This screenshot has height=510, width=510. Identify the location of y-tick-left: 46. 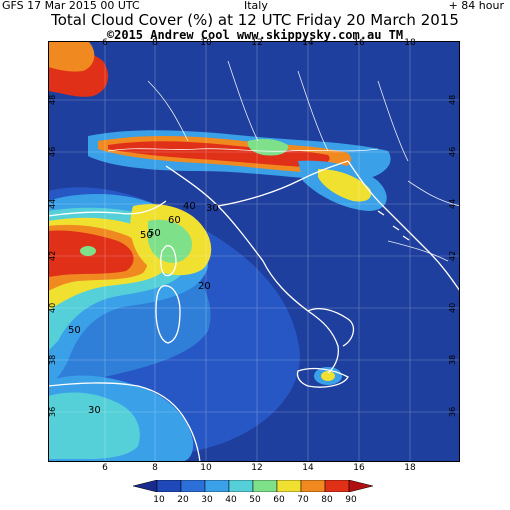
(52, 151).